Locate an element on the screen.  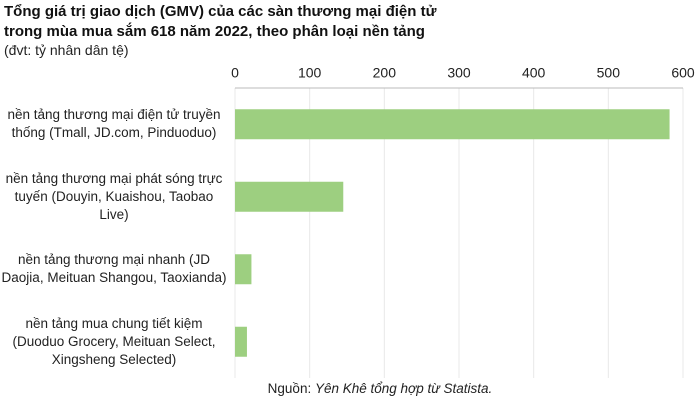
source: Nguồn: Yên Khê tổng hợp từ Statista. is located at coordinates (350, 388).